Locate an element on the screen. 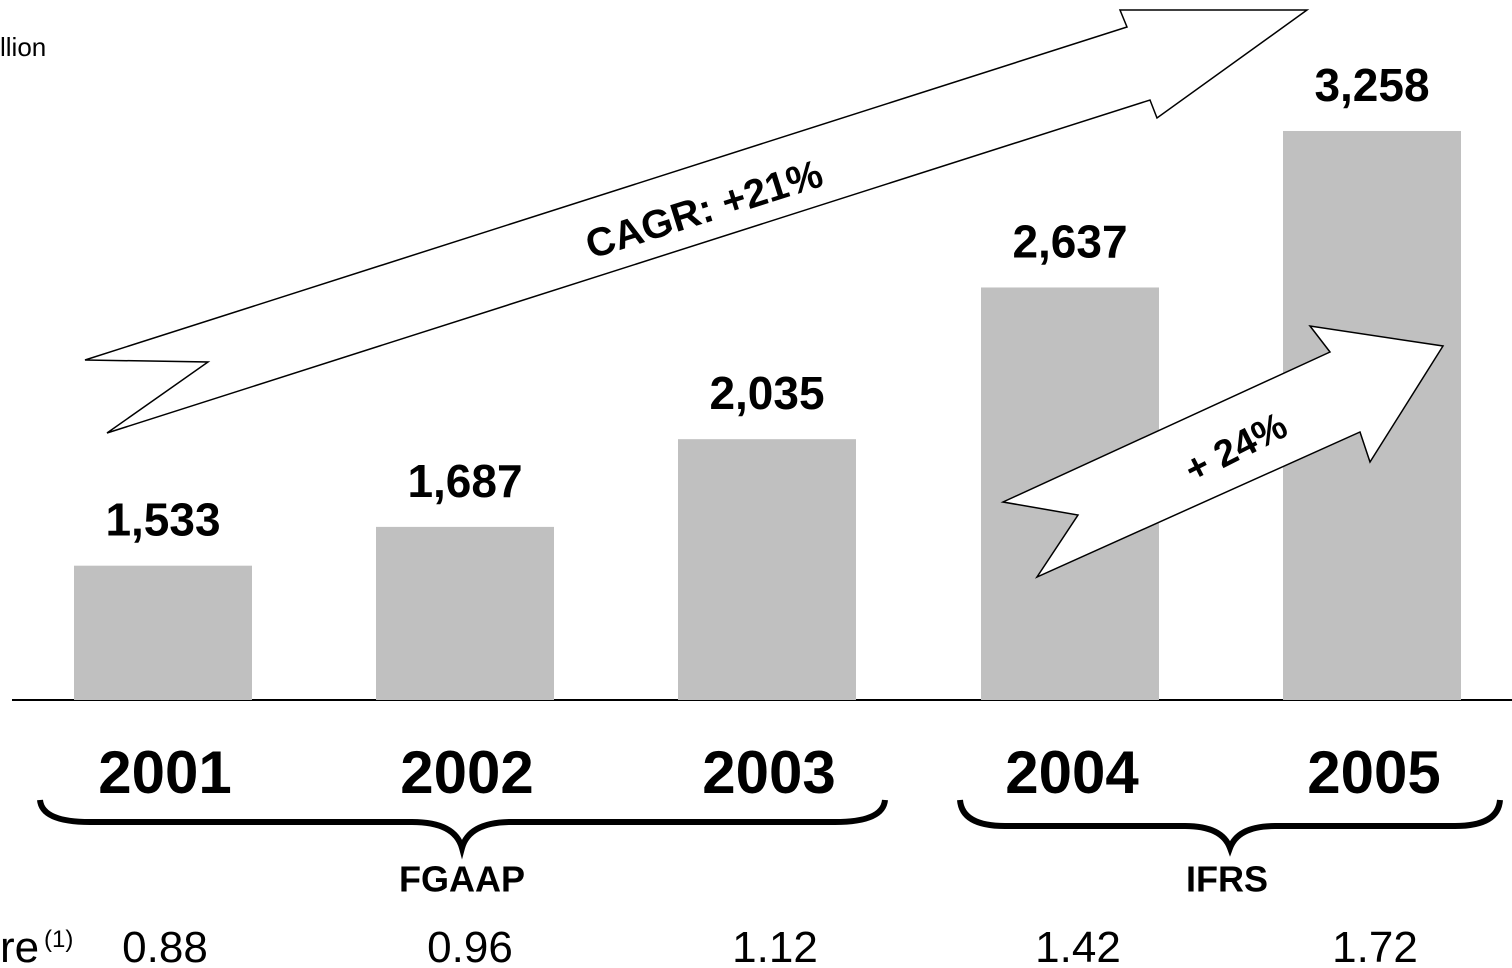 Image resolution: width=1512 pixels, height=968 pixels. row-label: re is located at coordinates (19, 945).